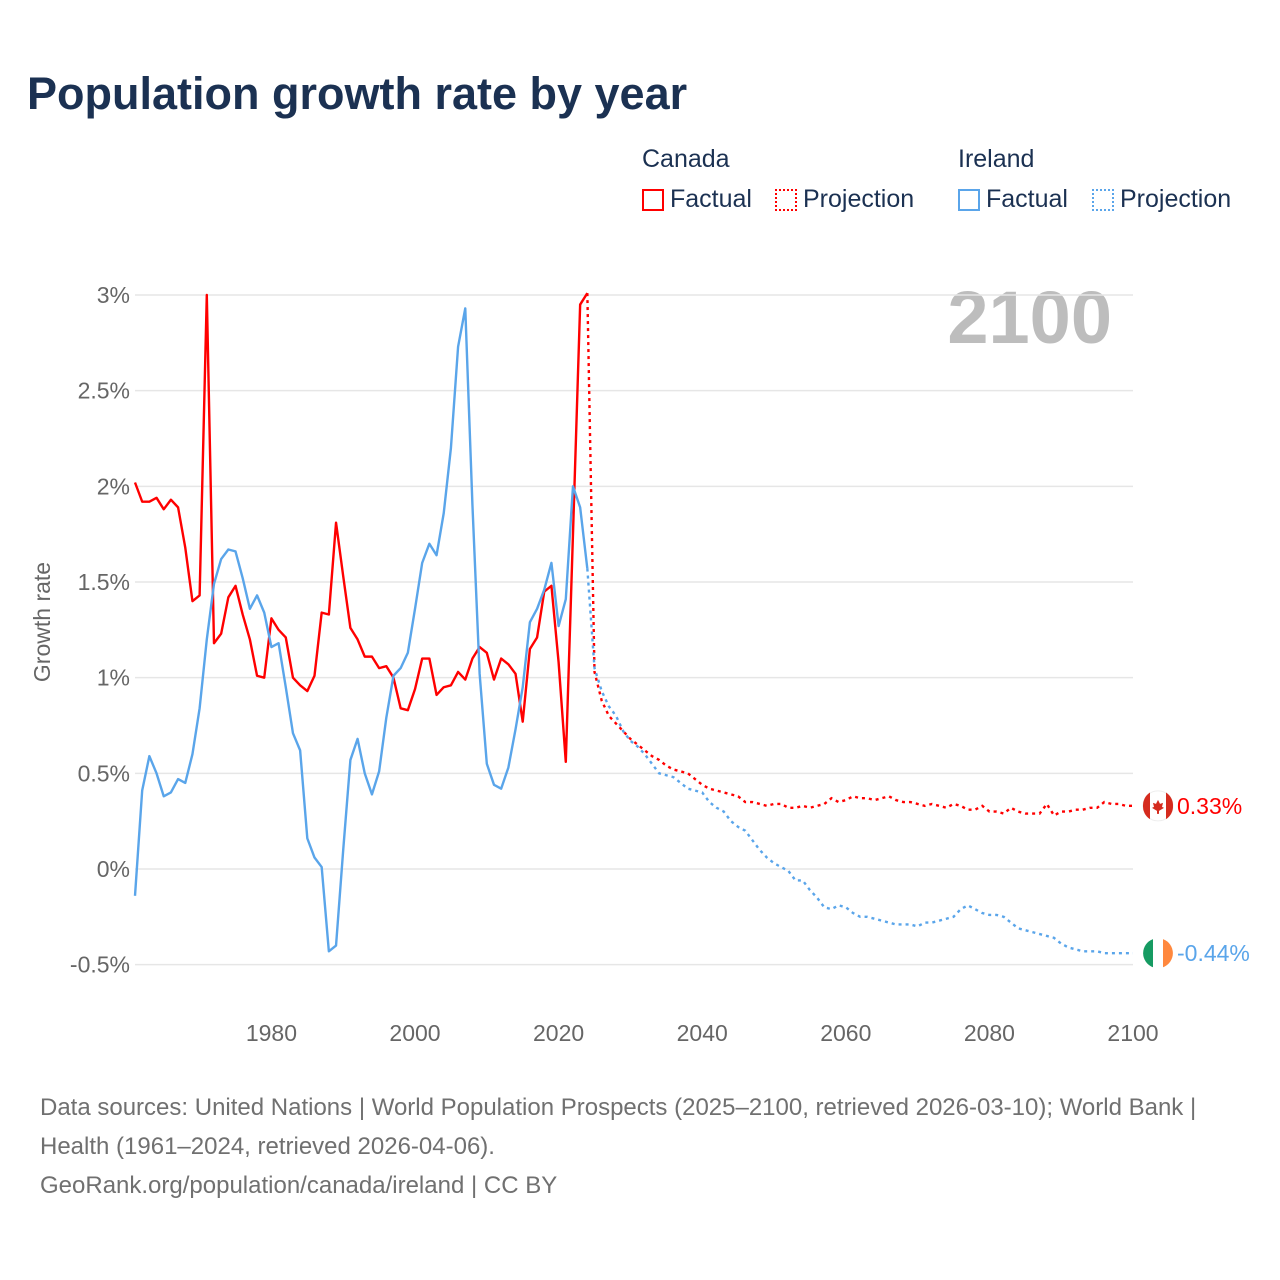  I want to click on y-tick-label: 3%, so click(113, 295).